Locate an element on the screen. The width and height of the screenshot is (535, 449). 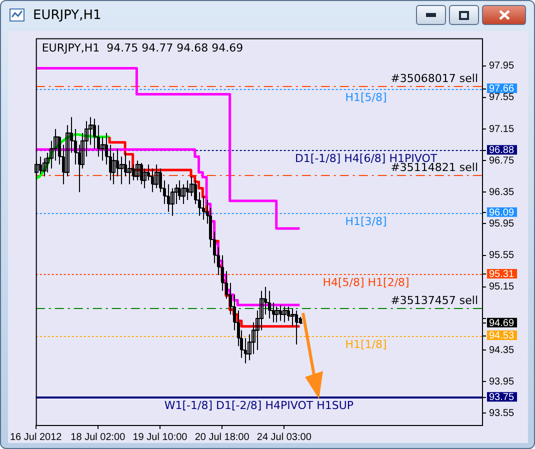
y-tick-label: 96.35 is located at coordinates (501, 192).